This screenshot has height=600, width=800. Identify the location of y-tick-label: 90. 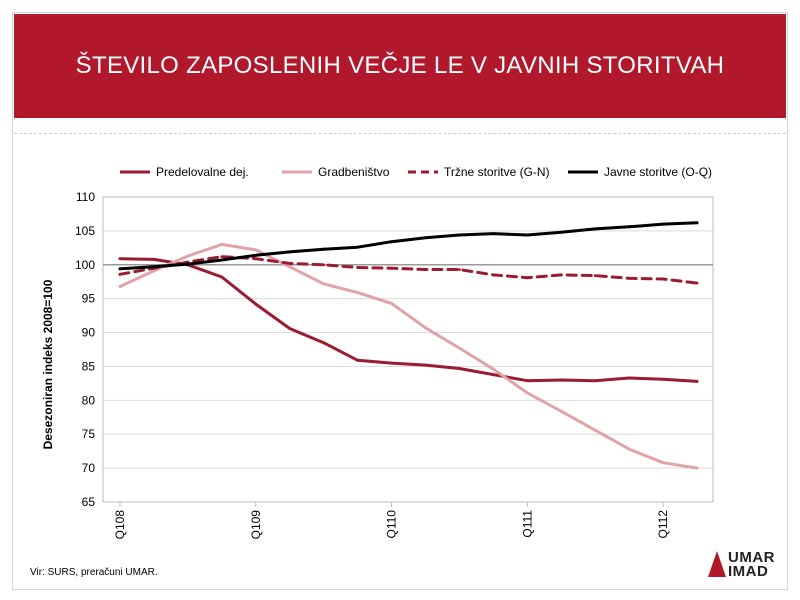
(89, 333).